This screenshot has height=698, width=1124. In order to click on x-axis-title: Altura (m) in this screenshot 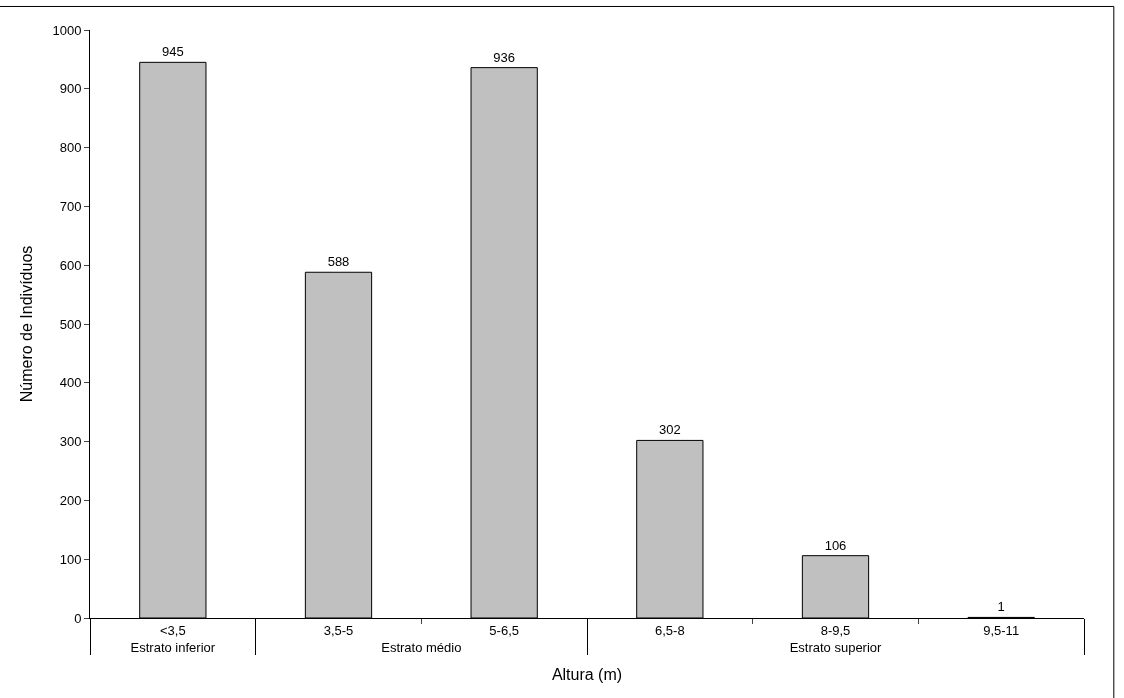, I will do `click(587, 675)`.